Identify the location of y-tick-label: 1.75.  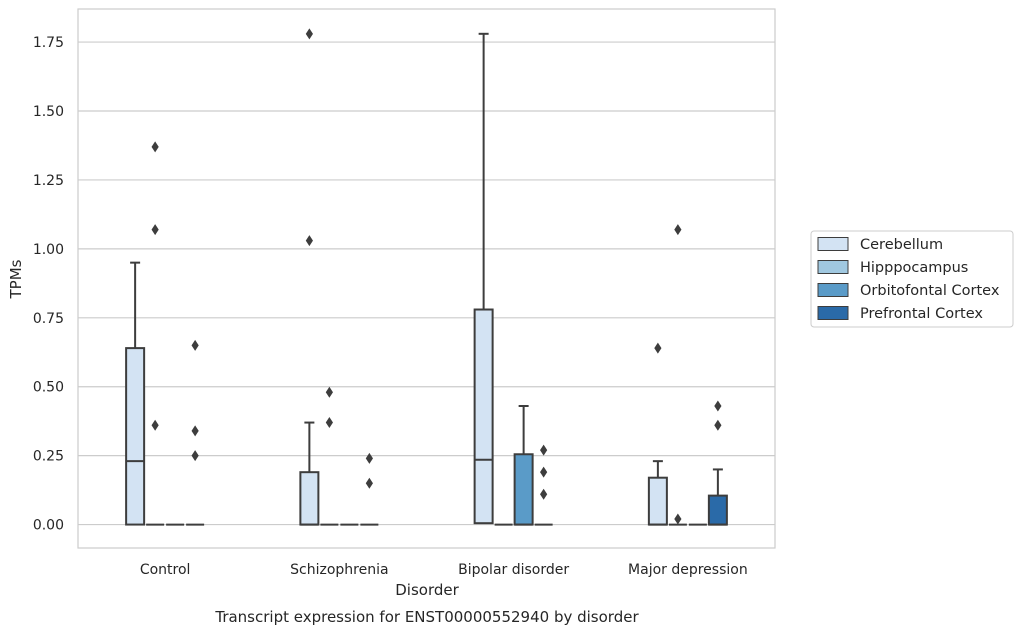
(48, 43).